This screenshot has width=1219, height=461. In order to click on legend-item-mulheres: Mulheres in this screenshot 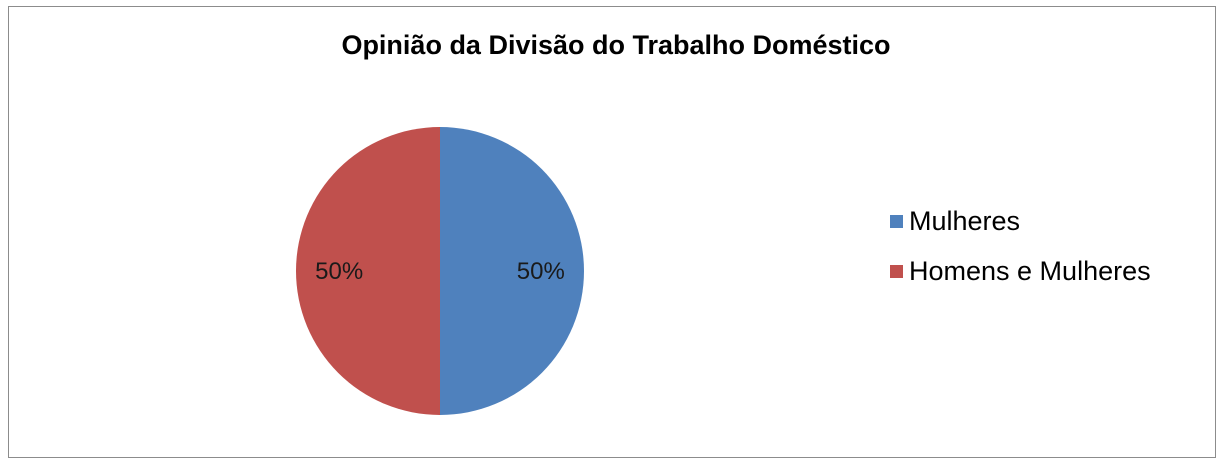, I will do `click(1020, 221)`.